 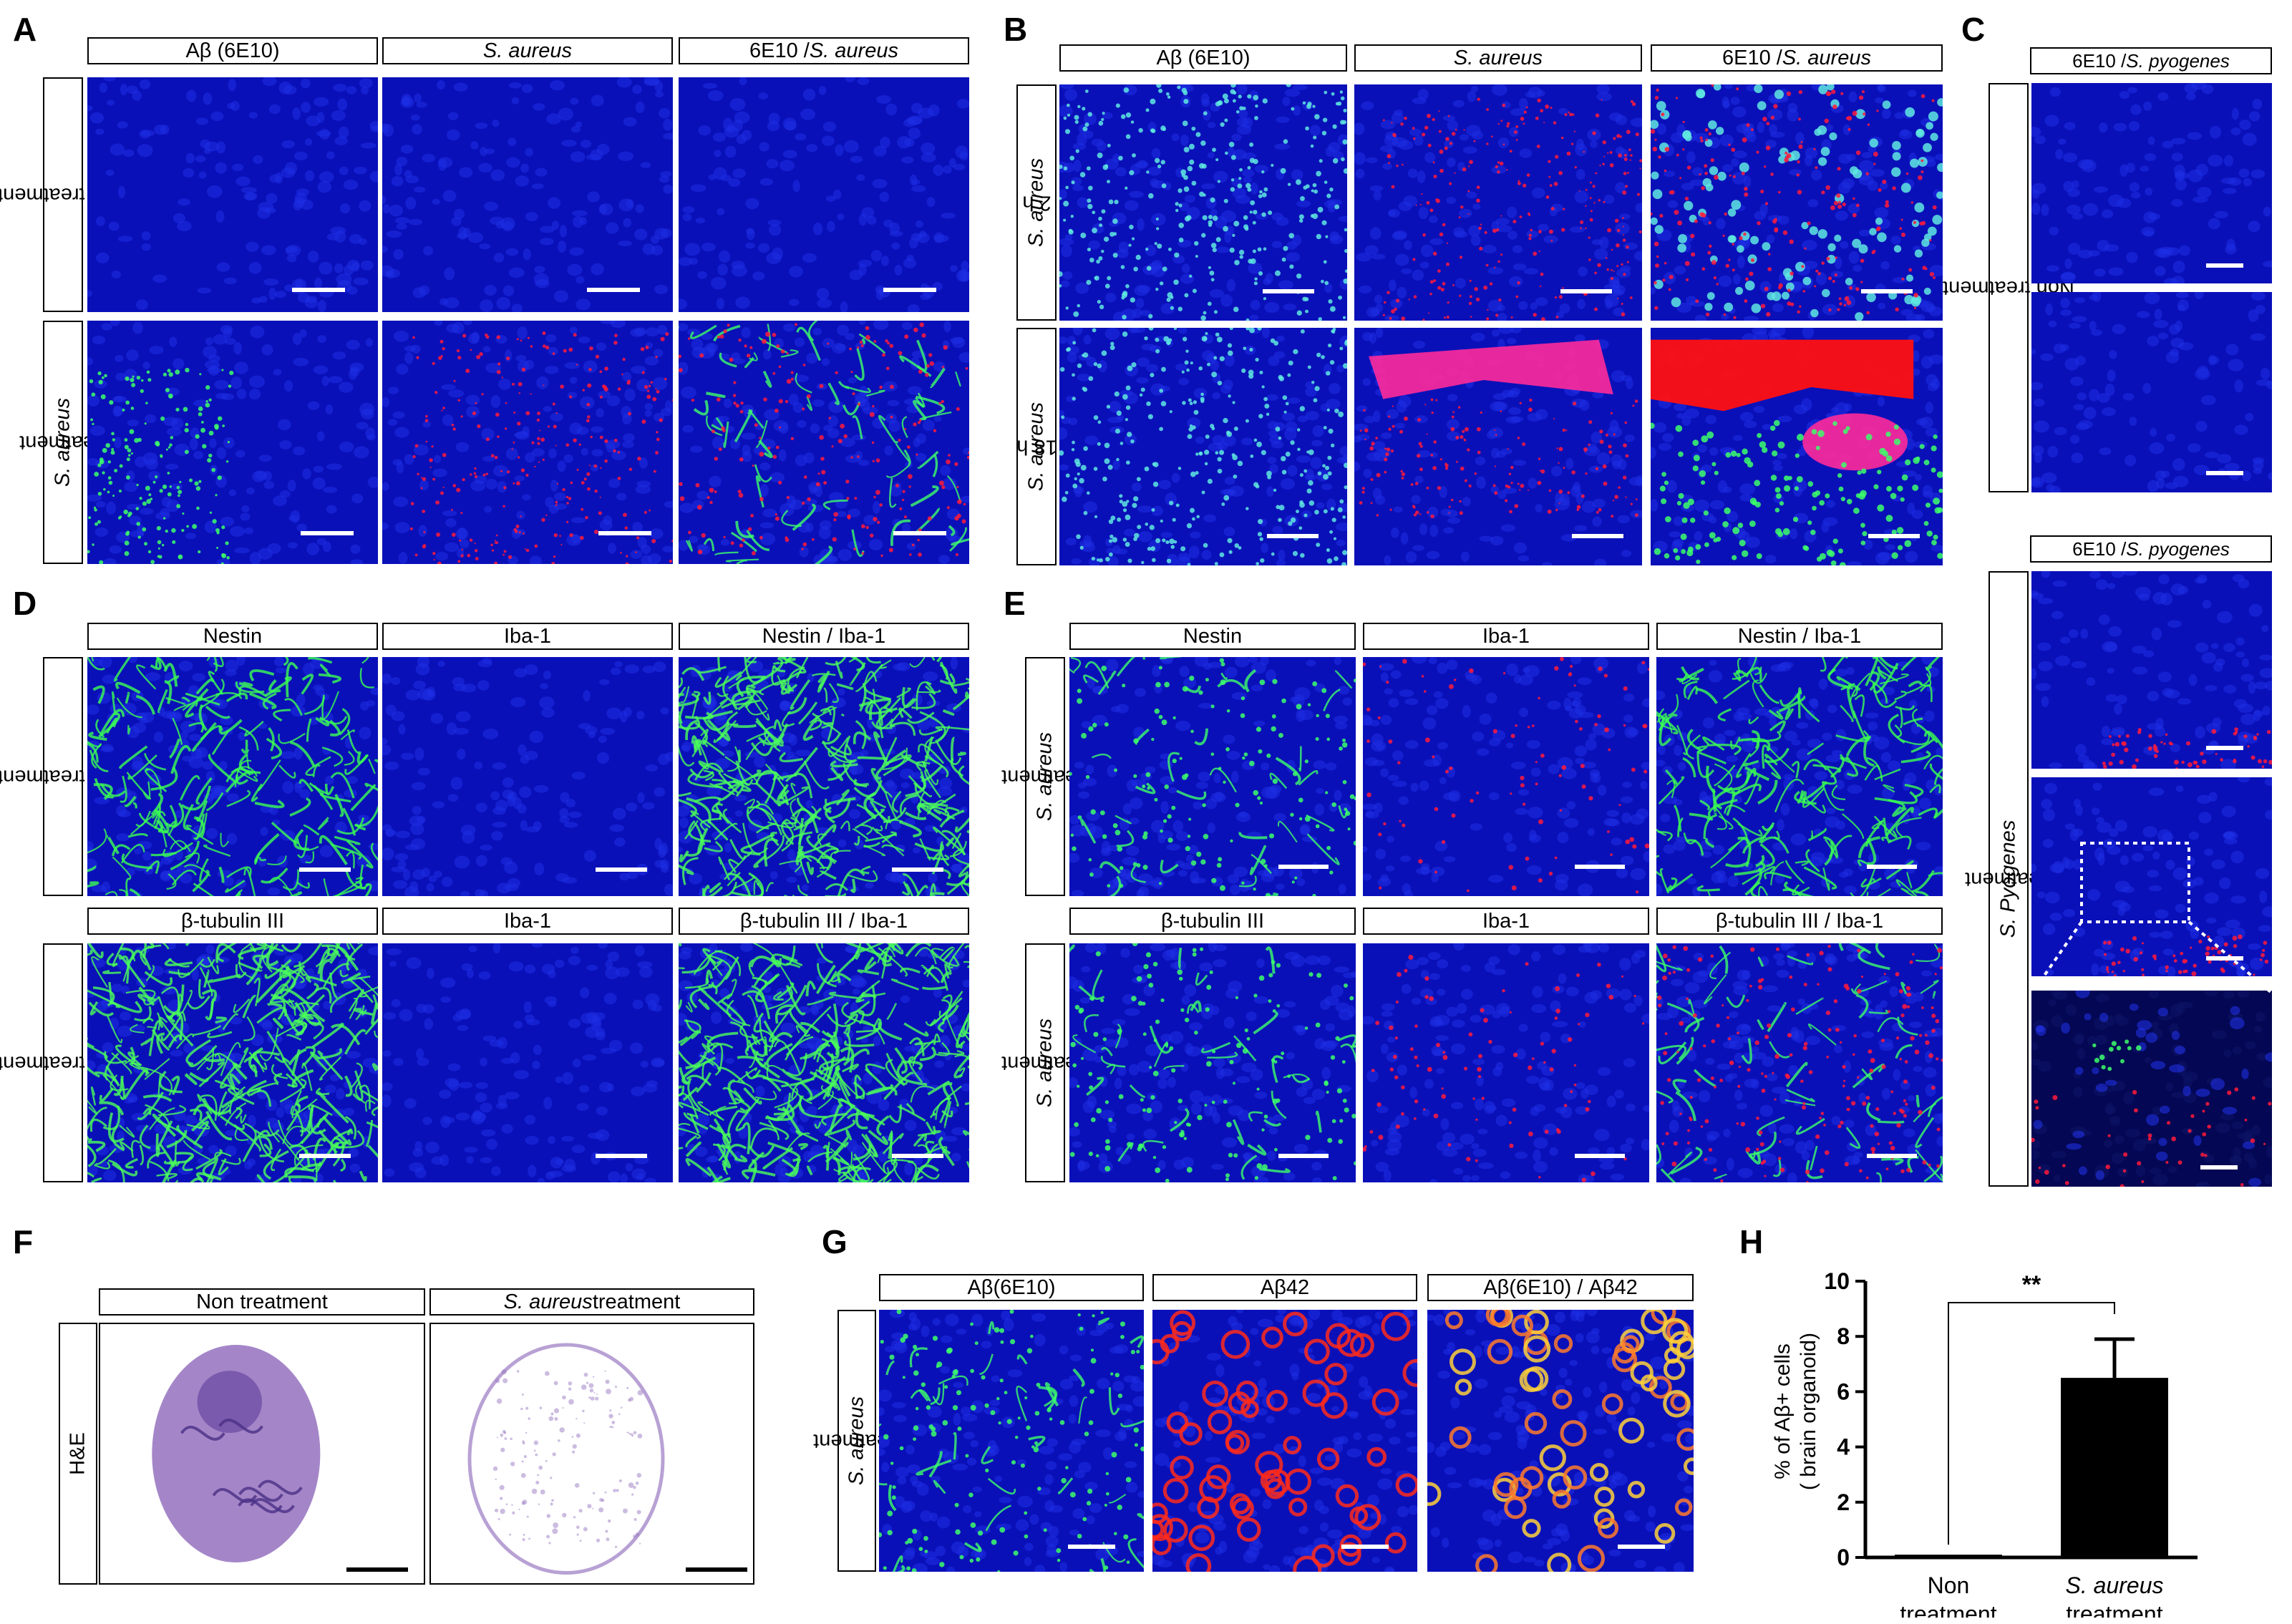 What do you see at coordinates (824, 50) in the screenshot?
I see `panel-a-col-header-merge: 6E10 / S. aureus` at bounding box center [824, 50].